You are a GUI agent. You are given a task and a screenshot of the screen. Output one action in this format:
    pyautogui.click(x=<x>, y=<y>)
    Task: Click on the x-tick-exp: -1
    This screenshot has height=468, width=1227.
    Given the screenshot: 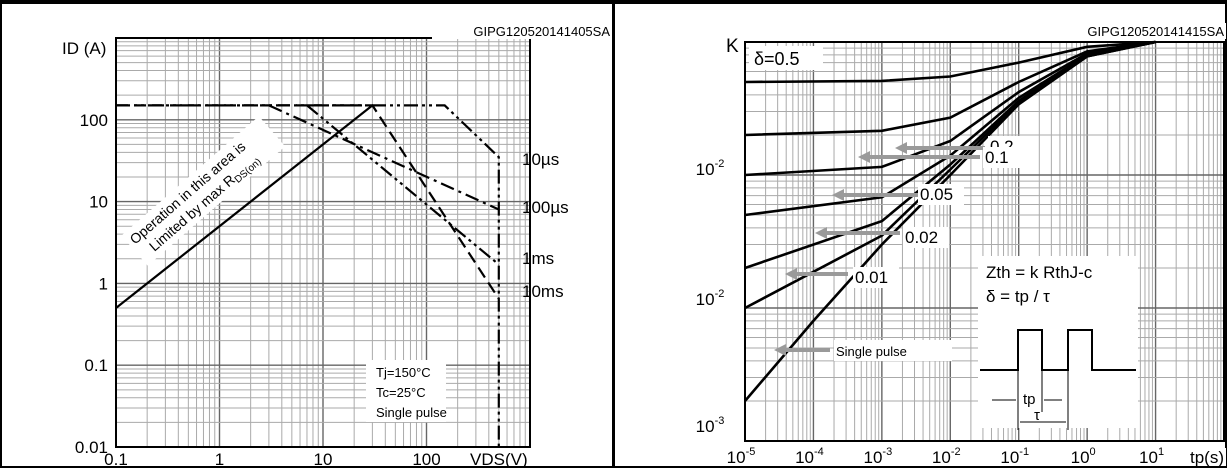 What is the action you would take?
    pyautogui.click(x=1024, y=452)
    